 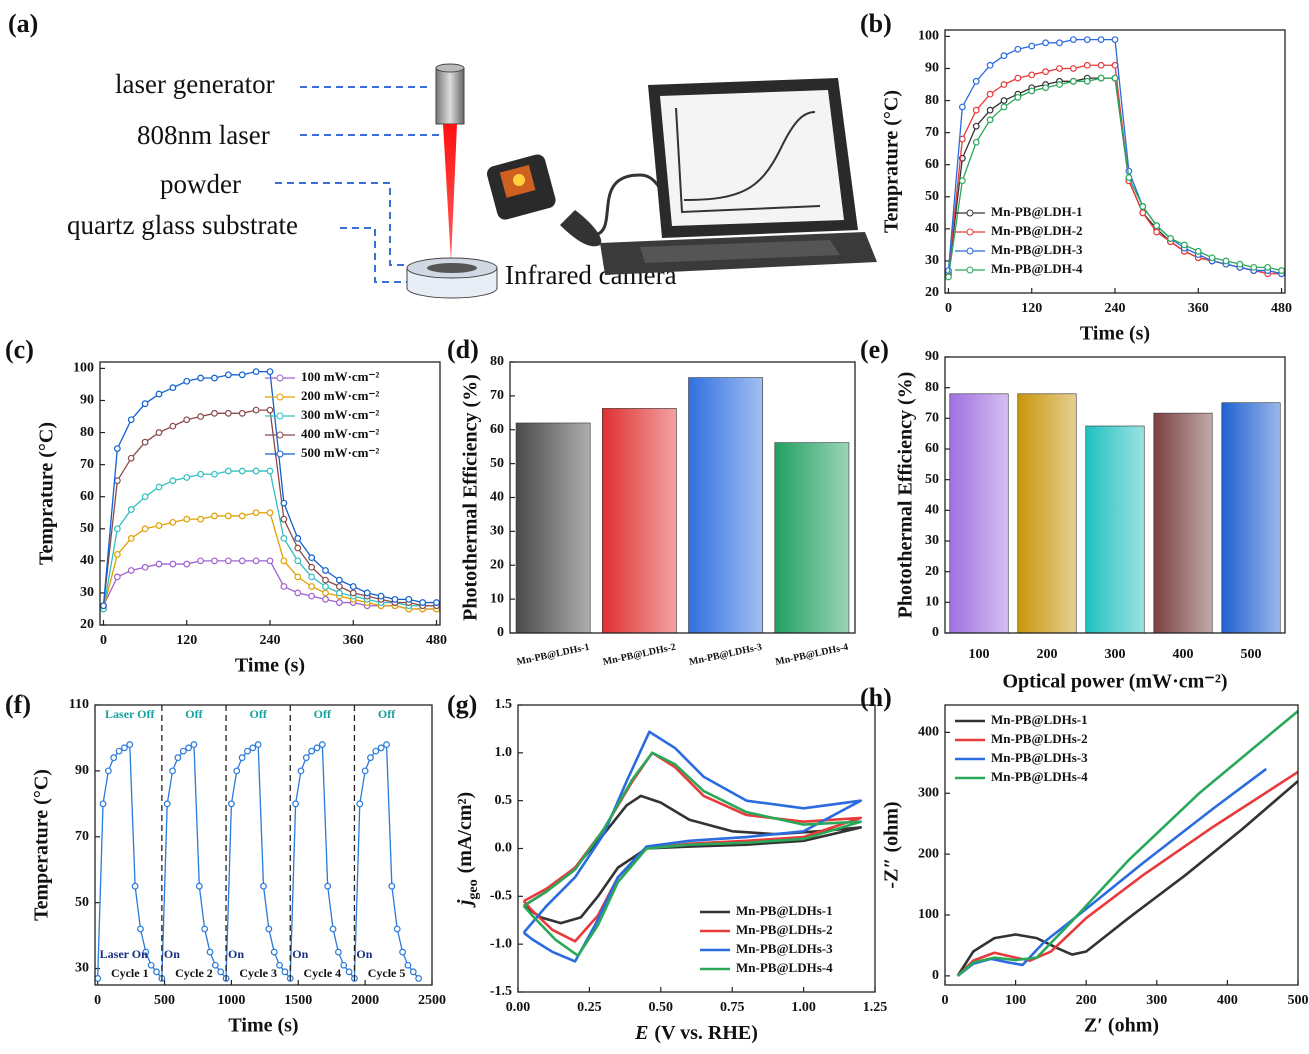 What do you see at coordinates (876, 697) in the screenshot?
I see `panel-label: (h)` at bounding box center [876, 697].